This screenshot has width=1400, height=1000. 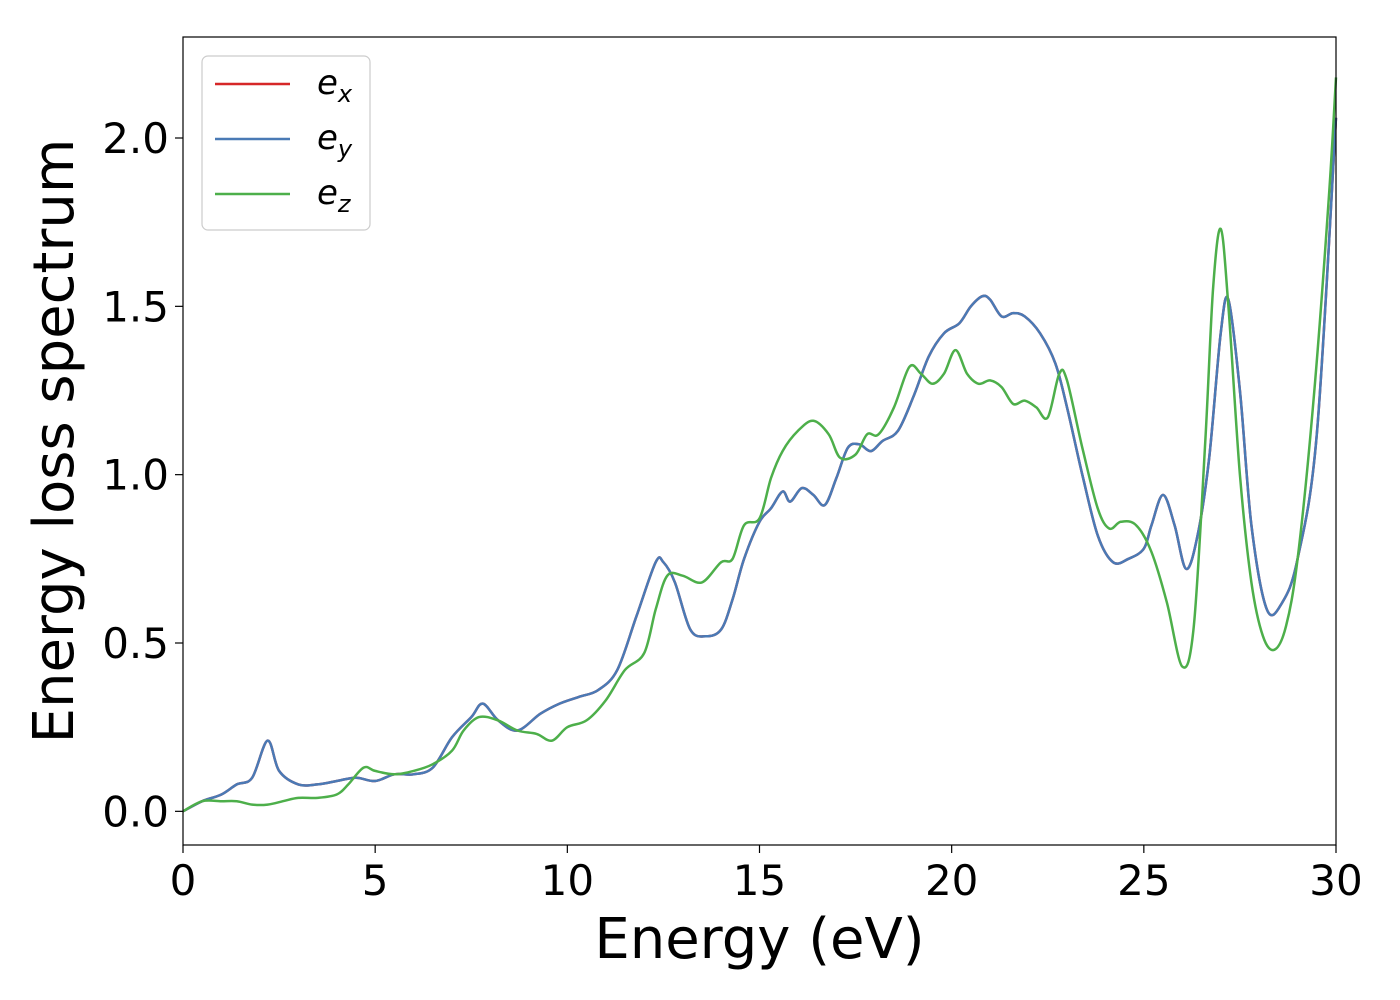 I want to click on x-tick-label: 20, so click(x=951, y=880).